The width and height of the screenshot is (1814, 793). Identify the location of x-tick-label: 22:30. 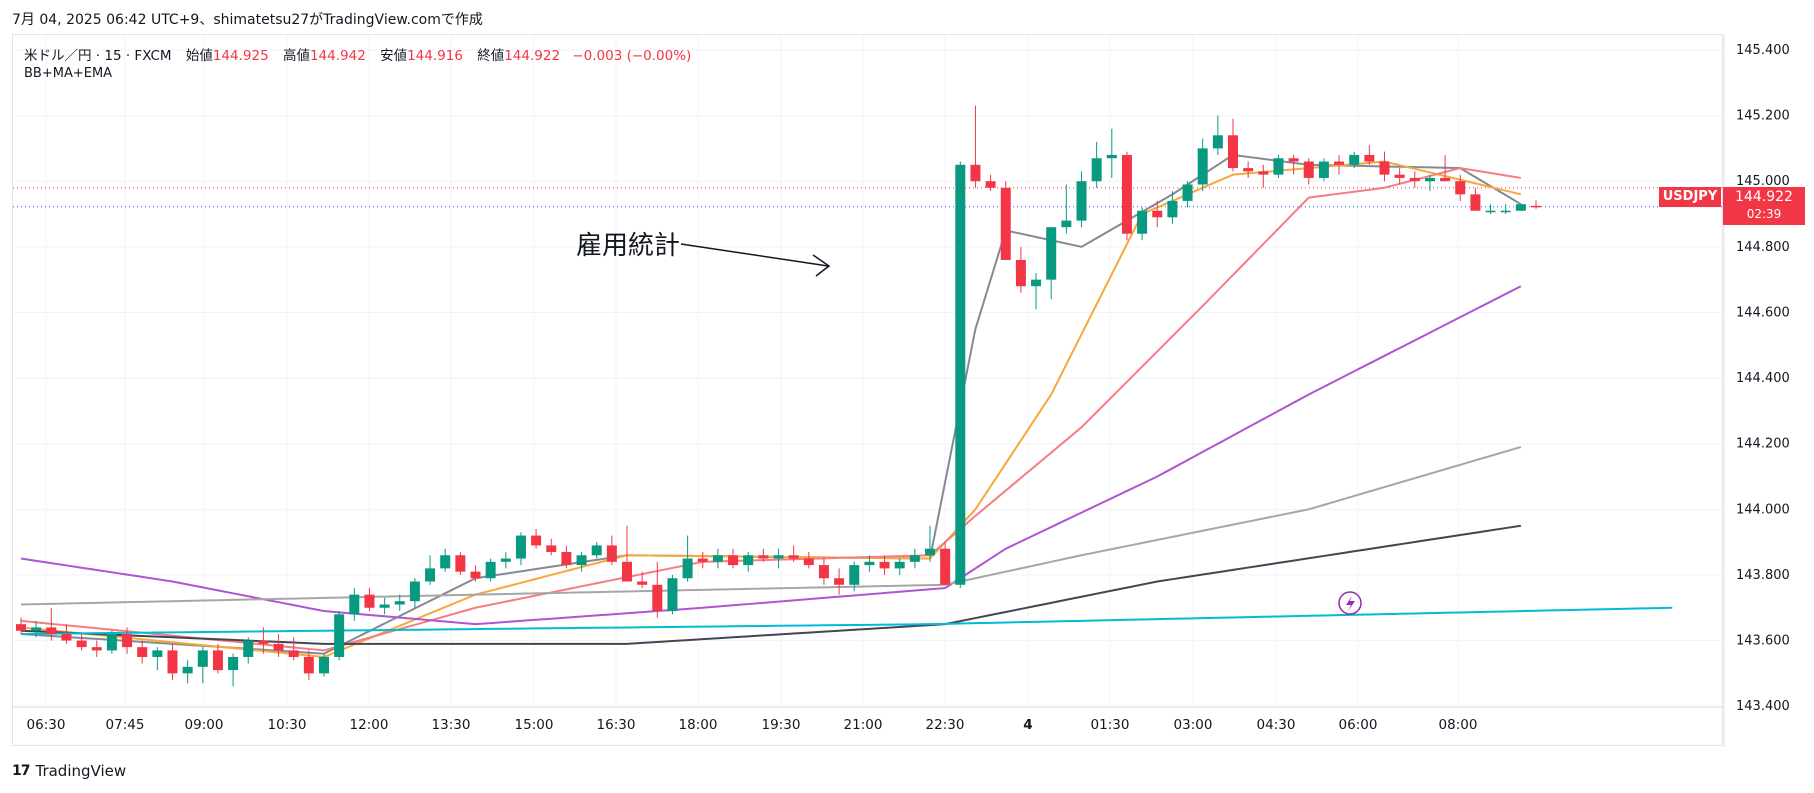
(945, 725).